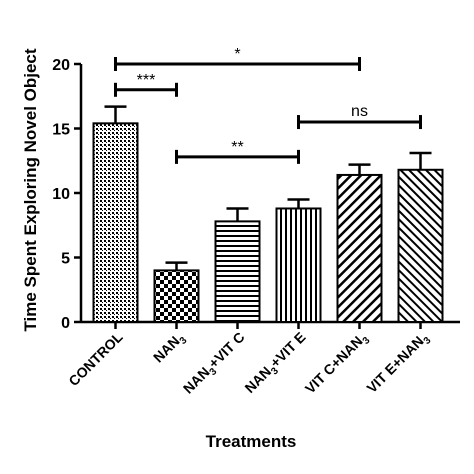 This screenshot has height=474, width=474. What do you see at coordinates (170, 348) in the screenshot?
I see `x-tick-label: NAN3` at bounding box center [170, 348].